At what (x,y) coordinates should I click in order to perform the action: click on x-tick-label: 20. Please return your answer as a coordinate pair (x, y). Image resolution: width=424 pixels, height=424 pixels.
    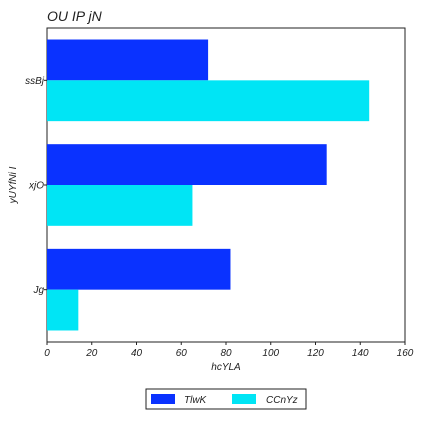
    Looking at the image, I should click on (91, 353).